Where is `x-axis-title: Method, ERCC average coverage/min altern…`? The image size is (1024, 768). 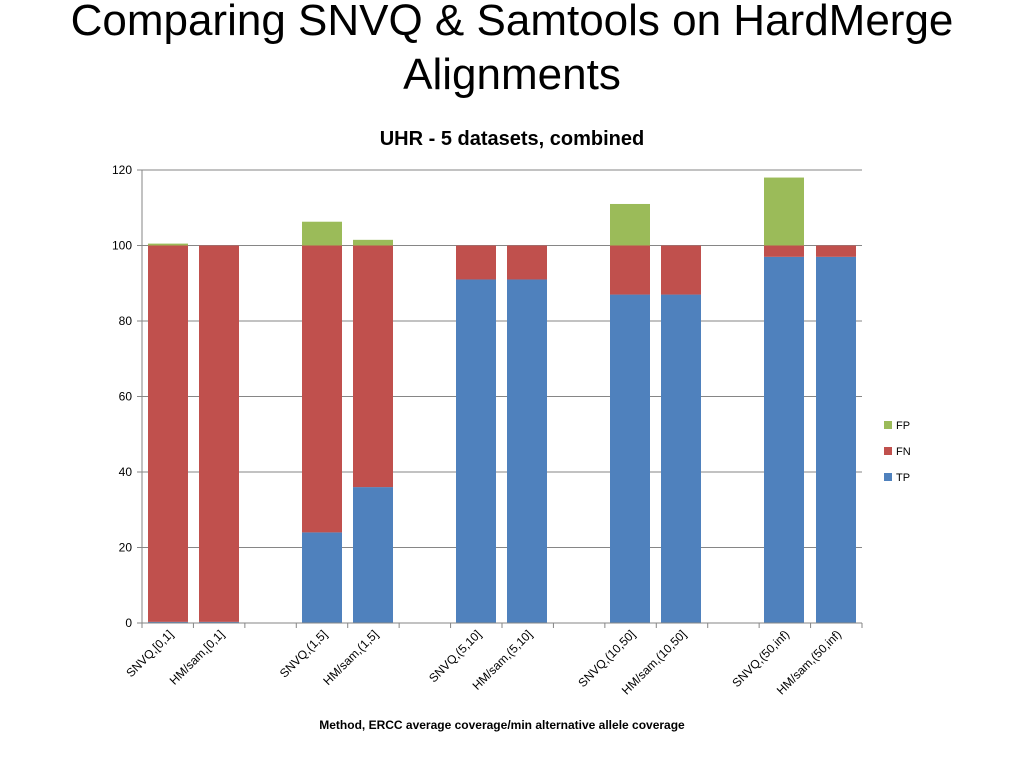 x-axis-title: Method, ERCC average coverage/min altern… is located at coordinates (502, 725).